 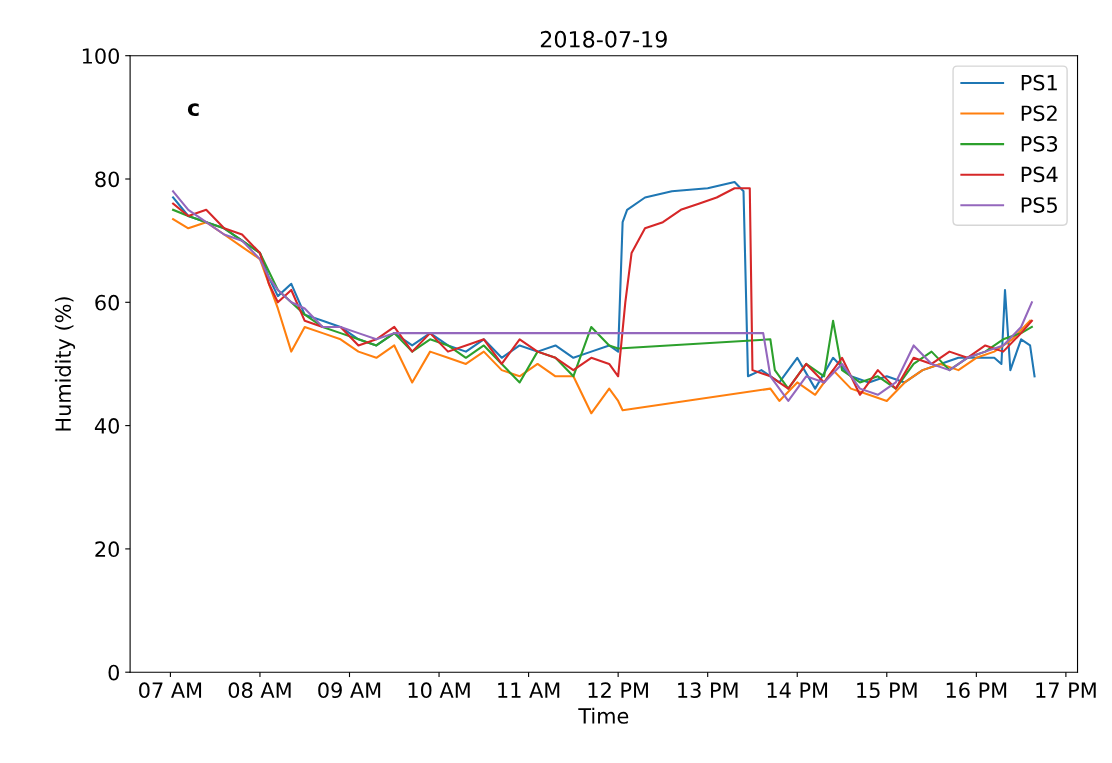 What do you see at coordinates (1039, 143) in the screenshot?
I see `legend-label: PS3` at bounding box center [1039, 143].